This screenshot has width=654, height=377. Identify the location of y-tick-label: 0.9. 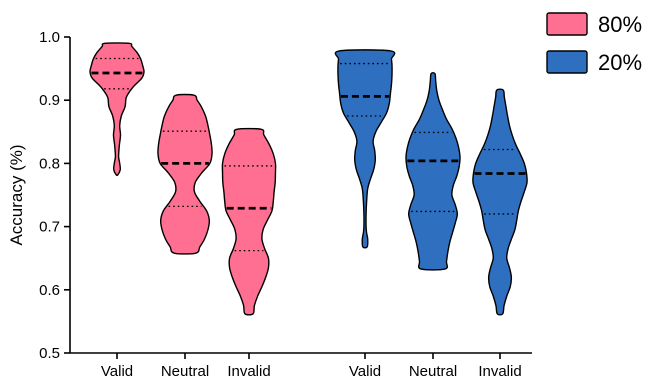
(49, 100).